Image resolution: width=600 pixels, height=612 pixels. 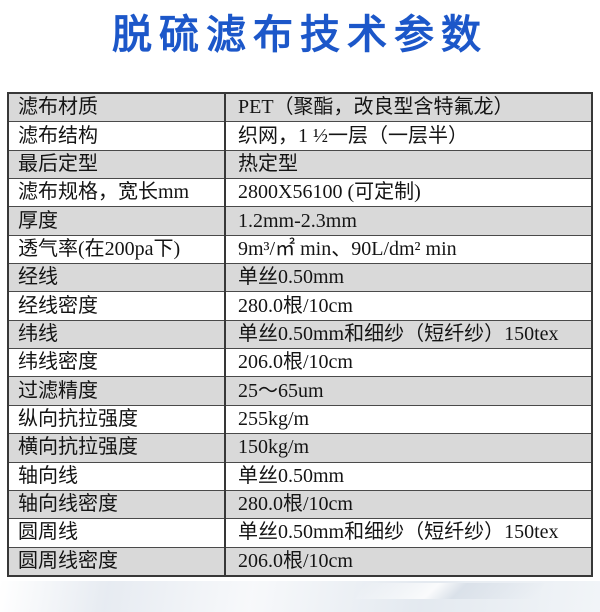 What do you see at coordinates (117, 193) in the screenshot?
I see `param-label: 滤布规格，宽长mm` at bounding box center [117, 193].